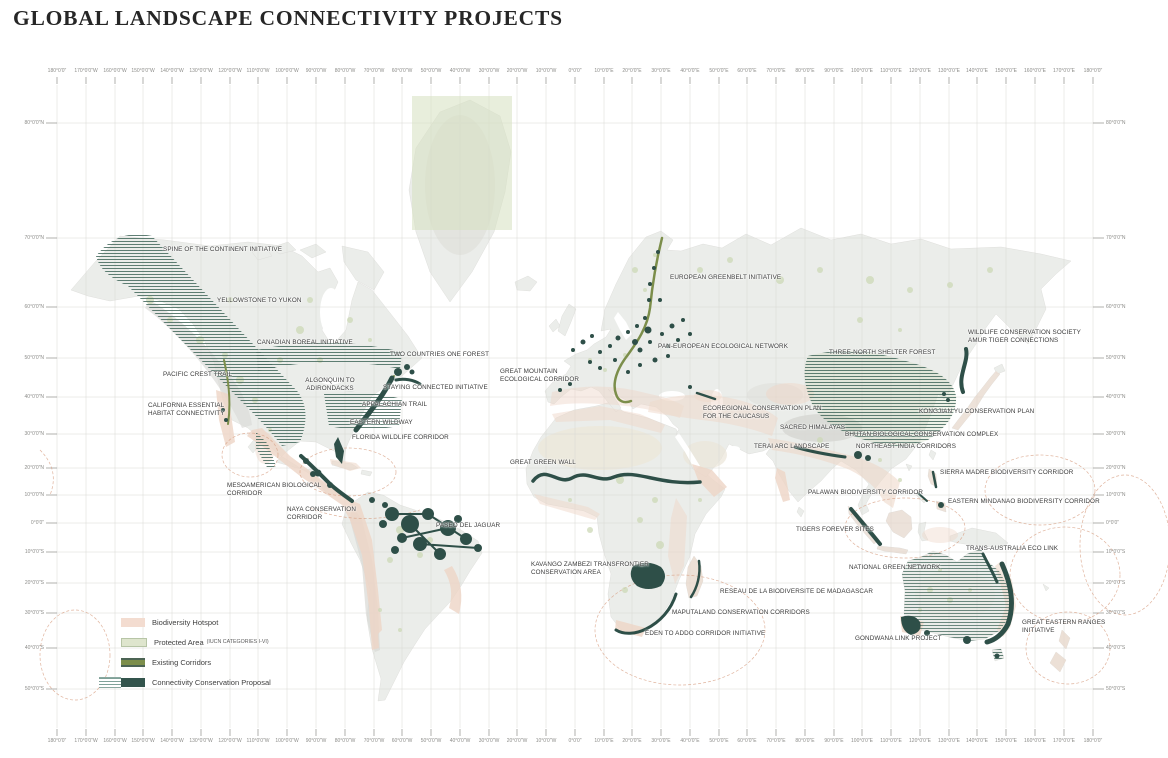 The height and width of the screenshot is (758, 1168). I want to click on page-title: GLOBAL LANDSCAPE CONNECTIVITY PROJECTS, so click(288, 18).